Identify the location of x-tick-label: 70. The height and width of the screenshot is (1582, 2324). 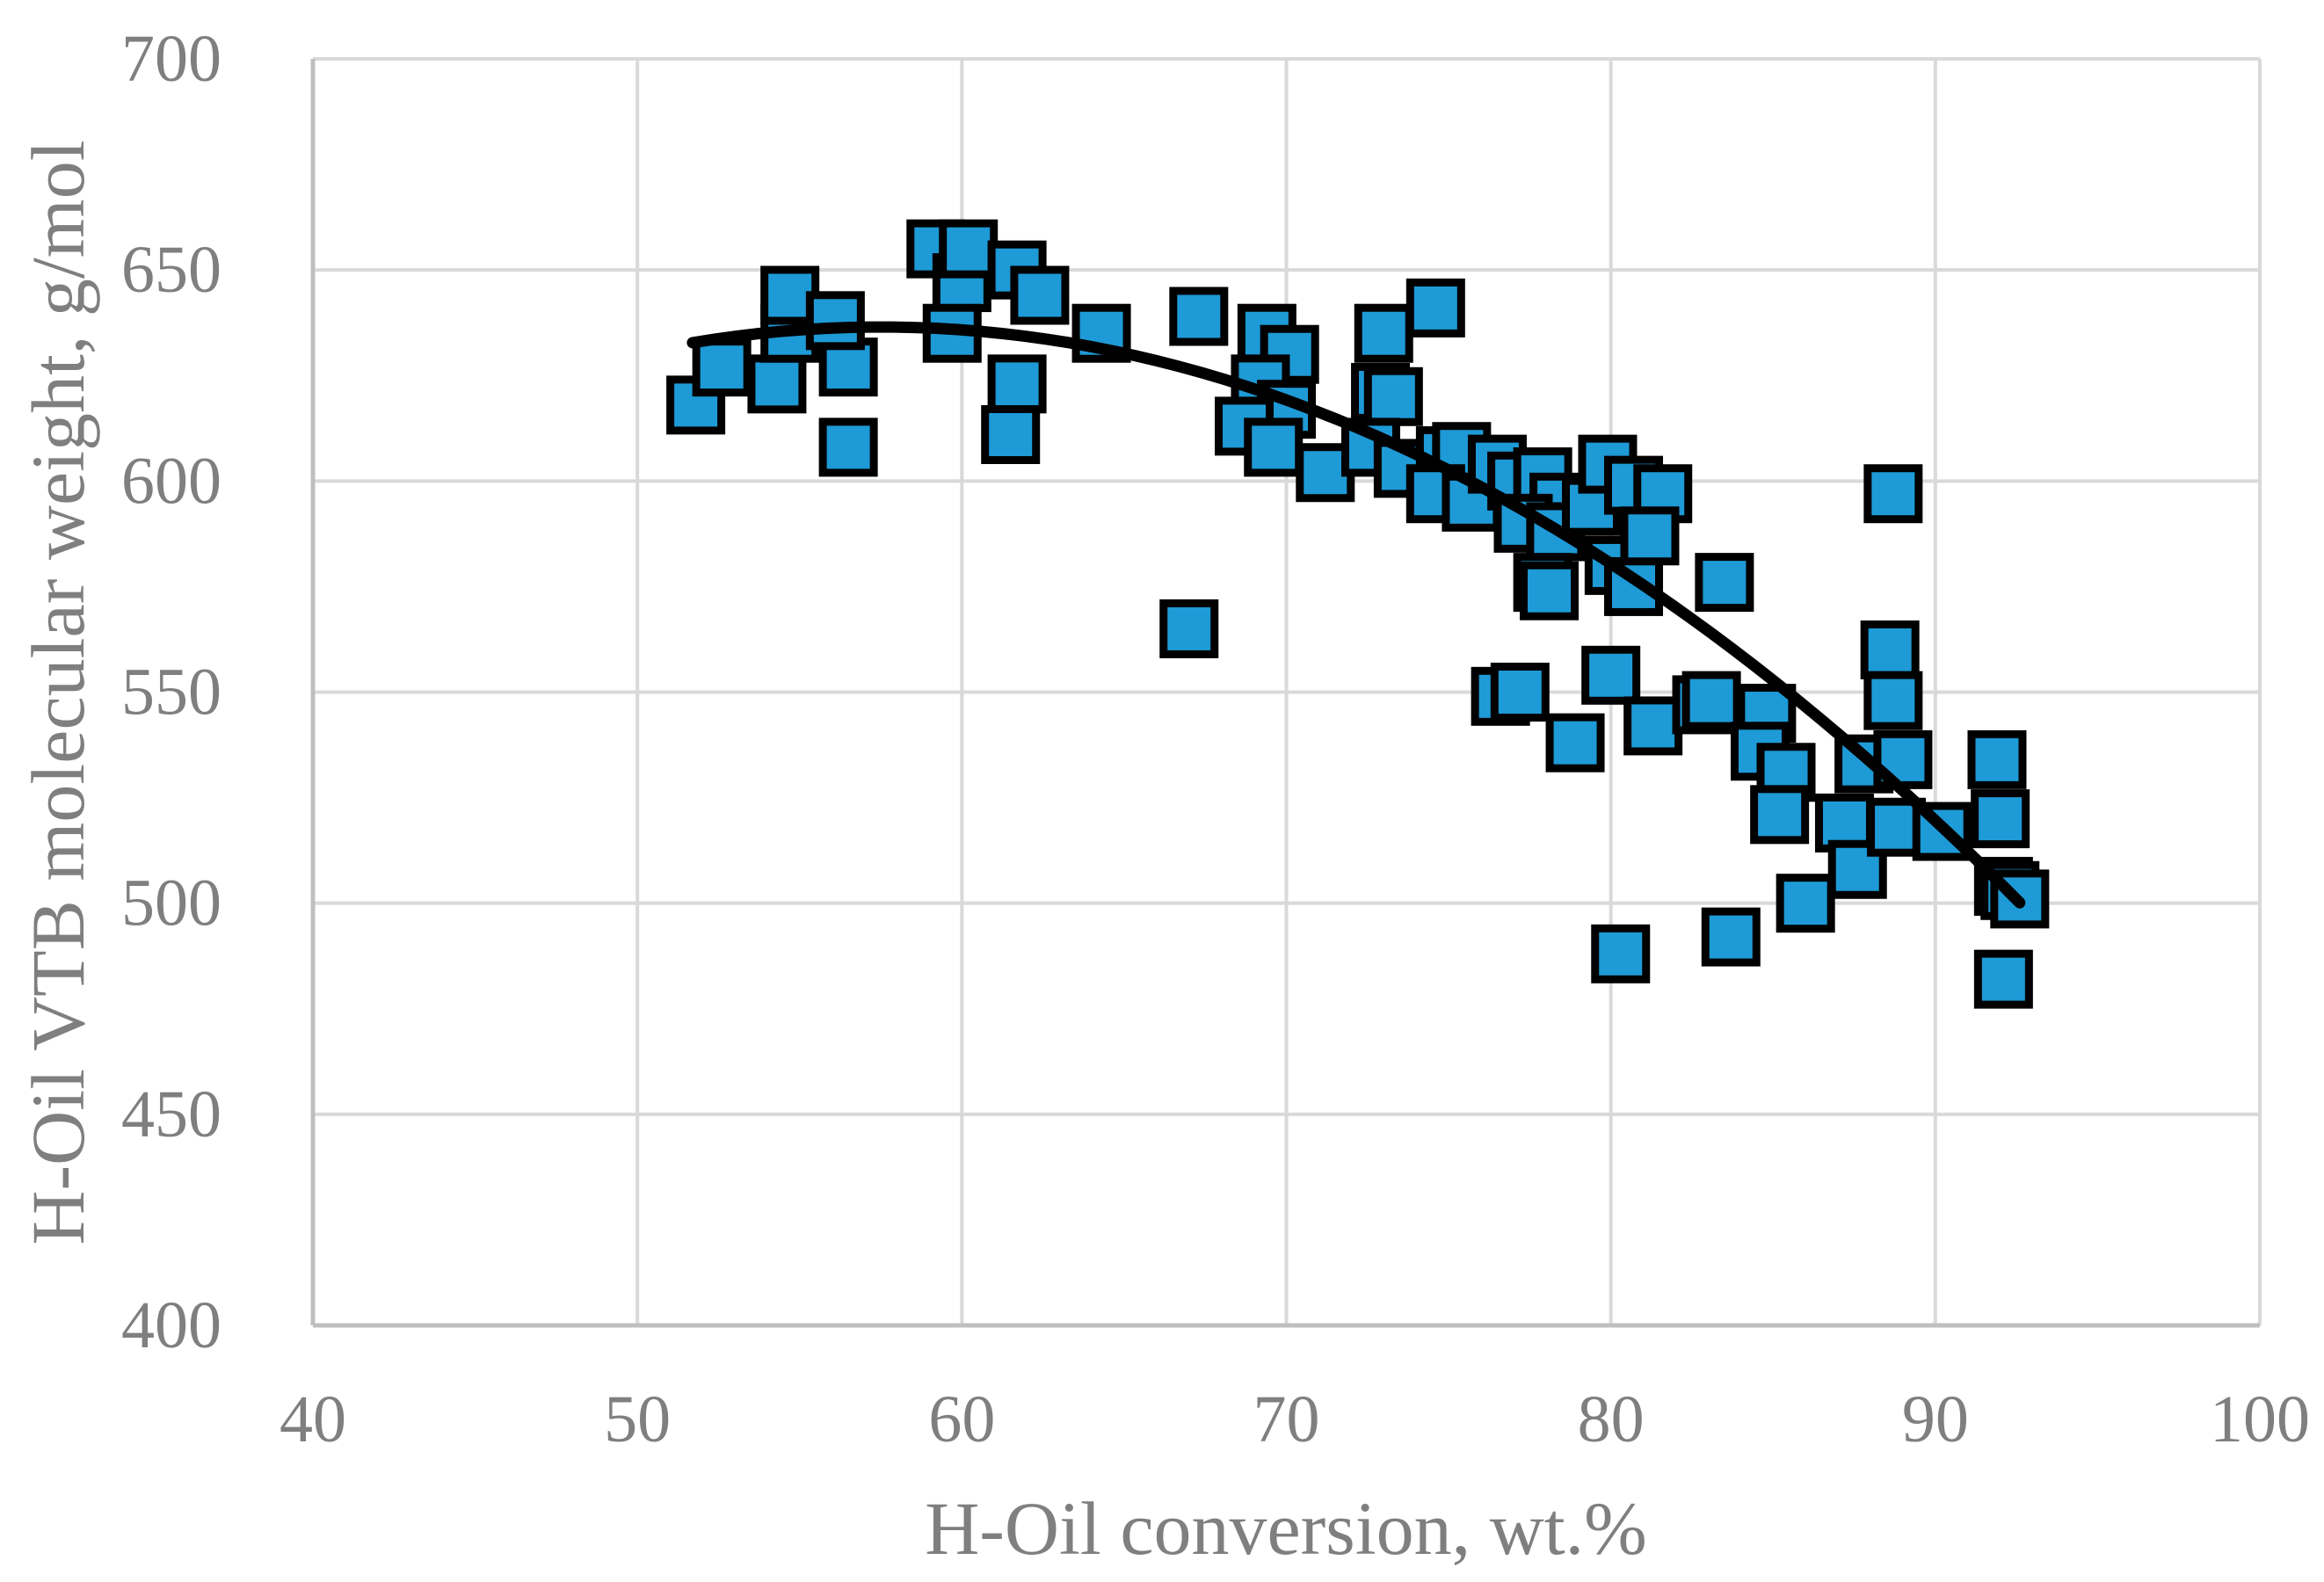
(1286, 1419).